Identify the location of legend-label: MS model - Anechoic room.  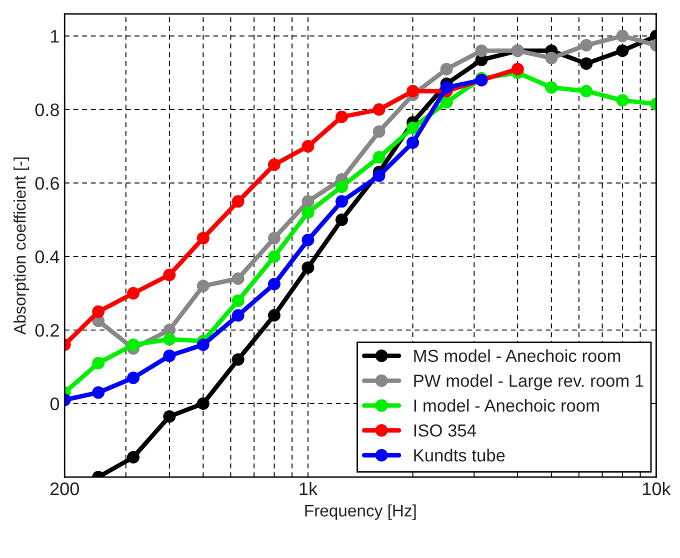
(517, 355).